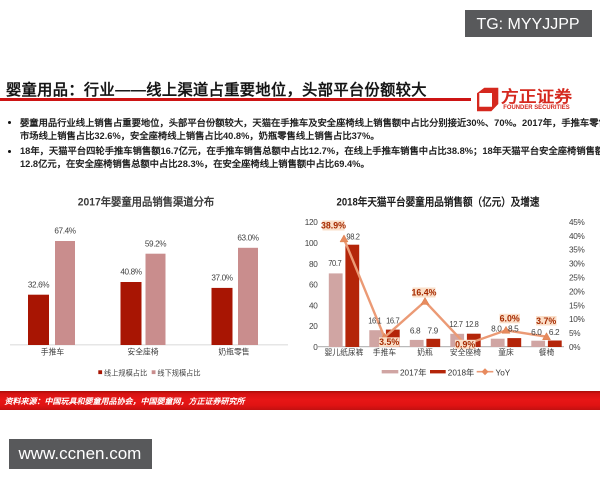  What do you see at coordinates (472, 324) in the screenshot?
I see `svg-text: 12.8` at bounding box center [472, 324].